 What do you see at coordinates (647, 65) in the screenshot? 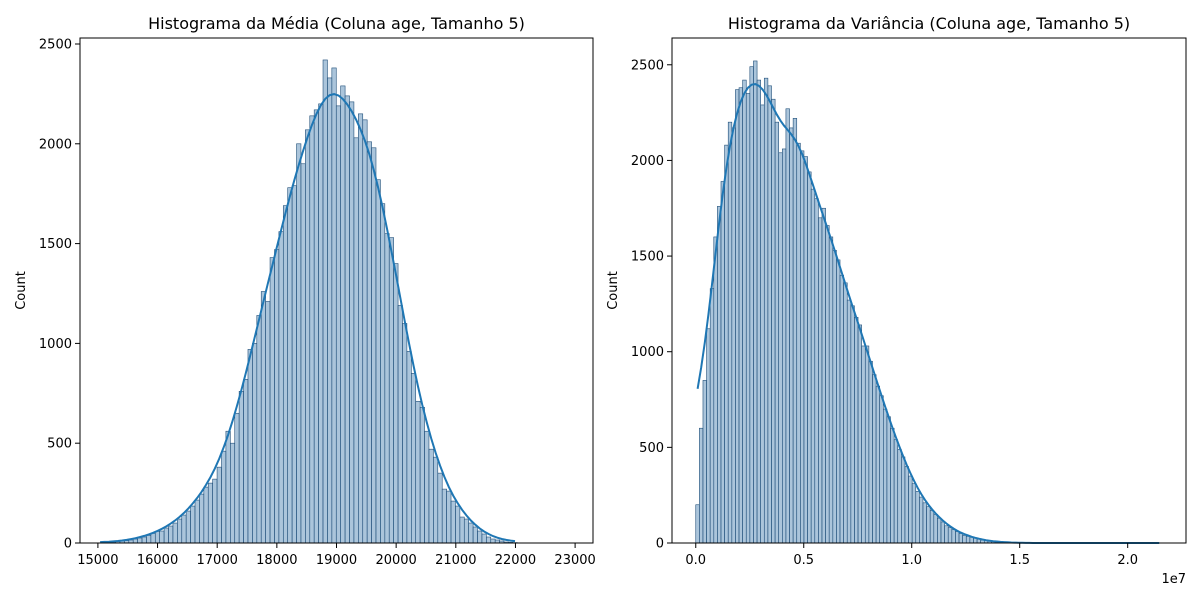
I see `y-tick-label: 2500` at bounding box center [647, 65].